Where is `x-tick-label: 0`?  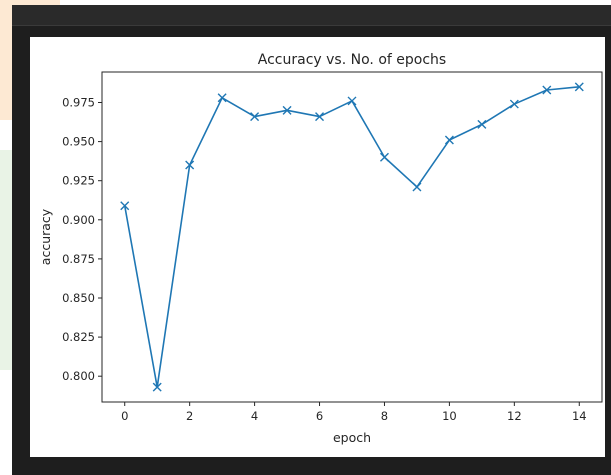
x-tick-label: 0 is located at coordinates (124, 416).